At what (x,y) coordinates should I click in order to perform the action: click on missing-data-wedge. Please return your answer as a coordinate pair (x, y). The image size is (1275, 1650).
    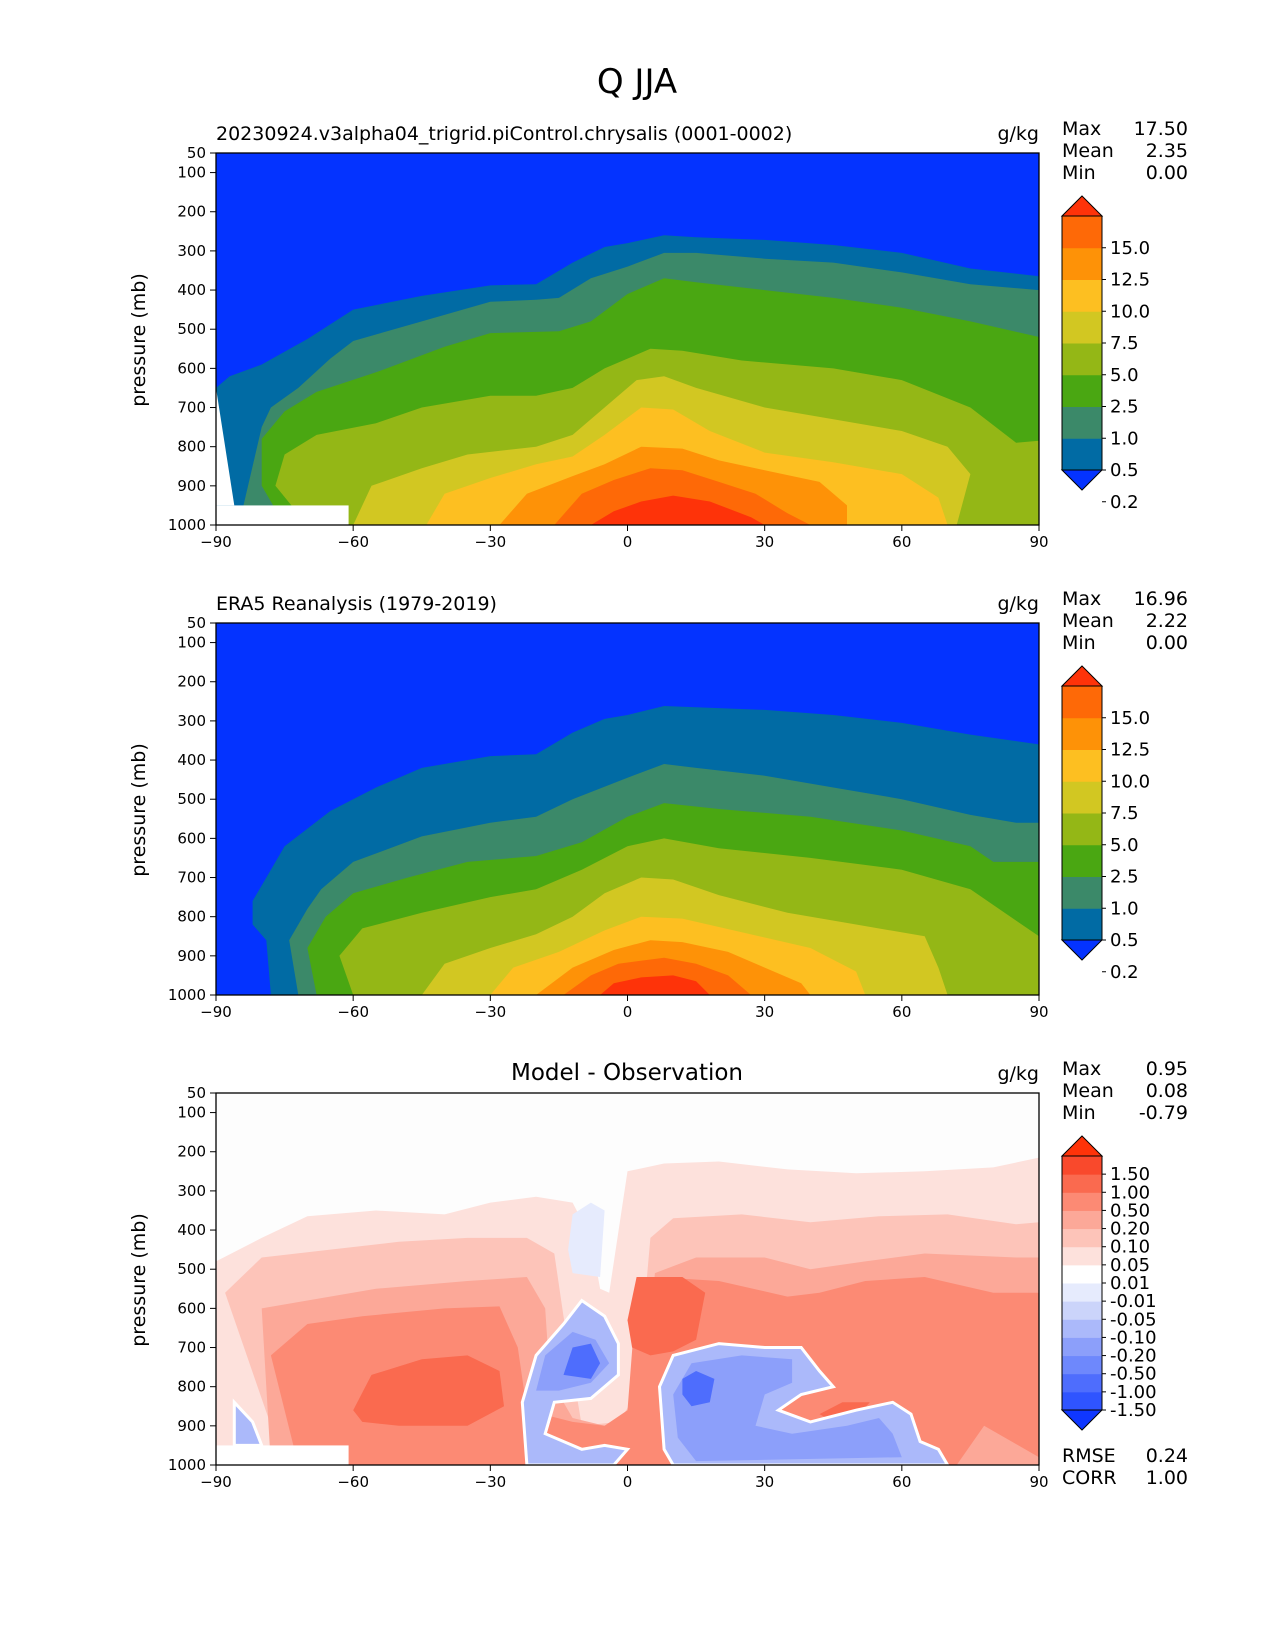
    Looking at the image, I should click on (225, 446).